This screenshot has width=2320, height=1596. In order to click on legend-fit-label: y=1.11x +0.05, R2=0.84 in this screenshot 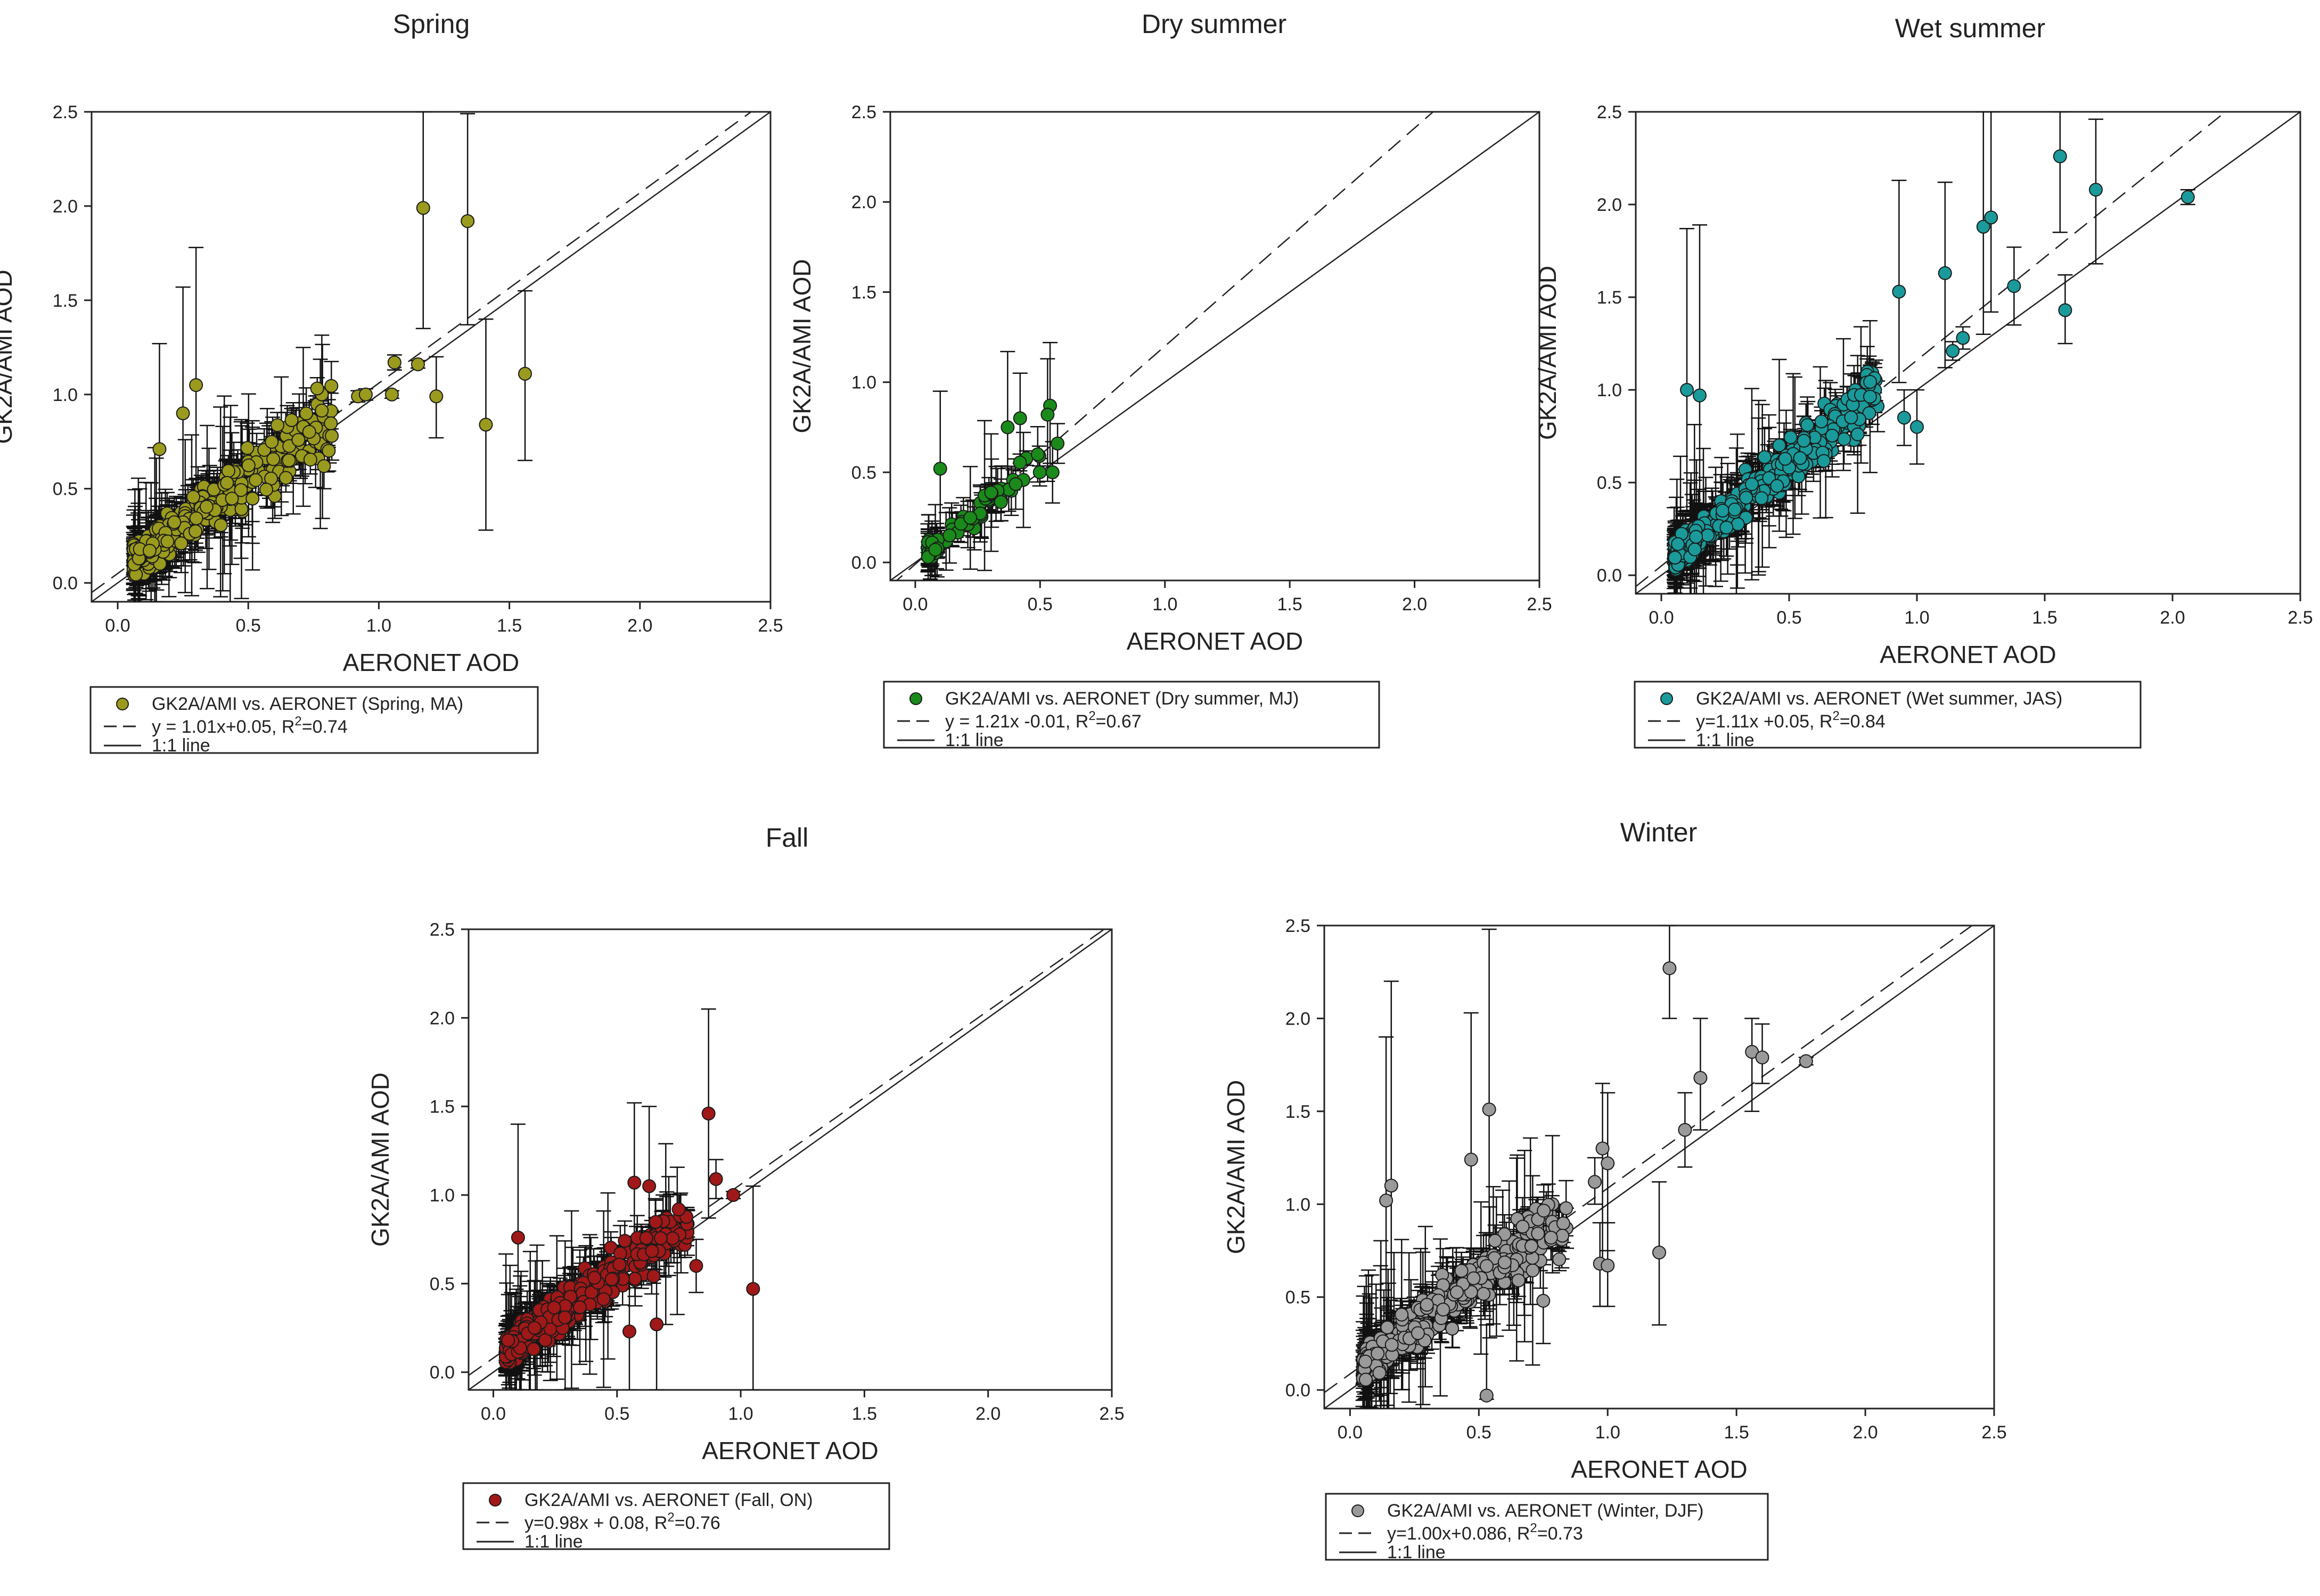, I will do `click(1790, 720)`.